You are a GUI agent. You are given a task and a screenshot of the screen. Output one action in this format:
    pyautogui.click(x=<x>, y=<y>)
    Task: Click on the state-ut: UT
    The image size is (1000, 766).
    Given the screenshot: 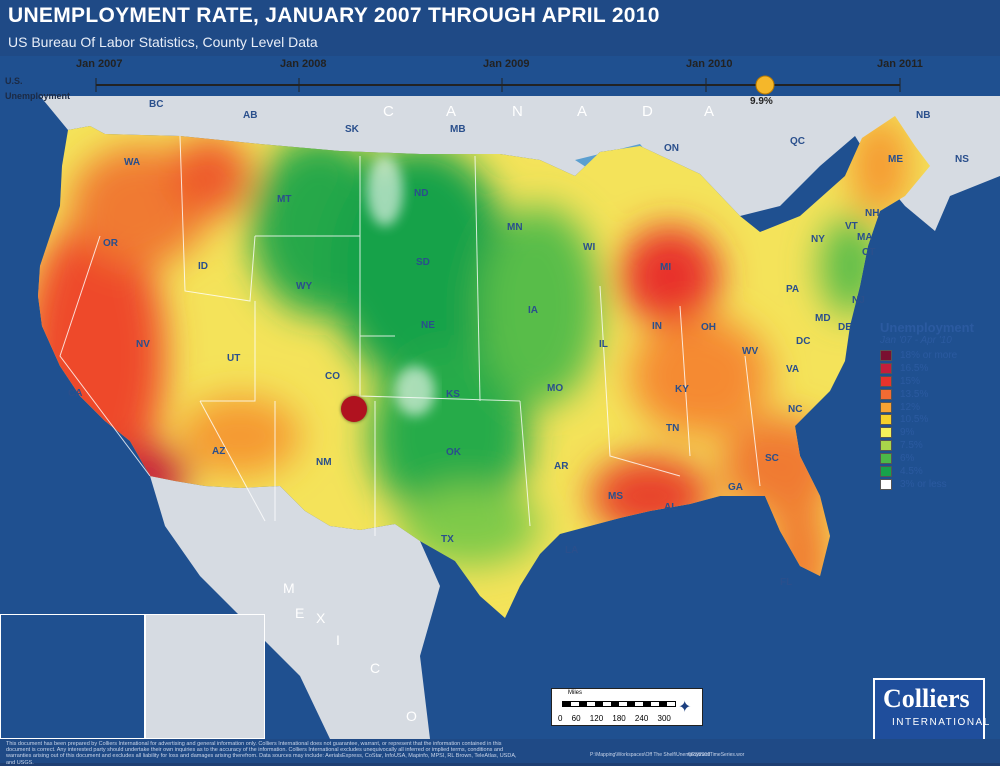 What is the action you would take?
    pyautogui.click(x=234, y=358)
    